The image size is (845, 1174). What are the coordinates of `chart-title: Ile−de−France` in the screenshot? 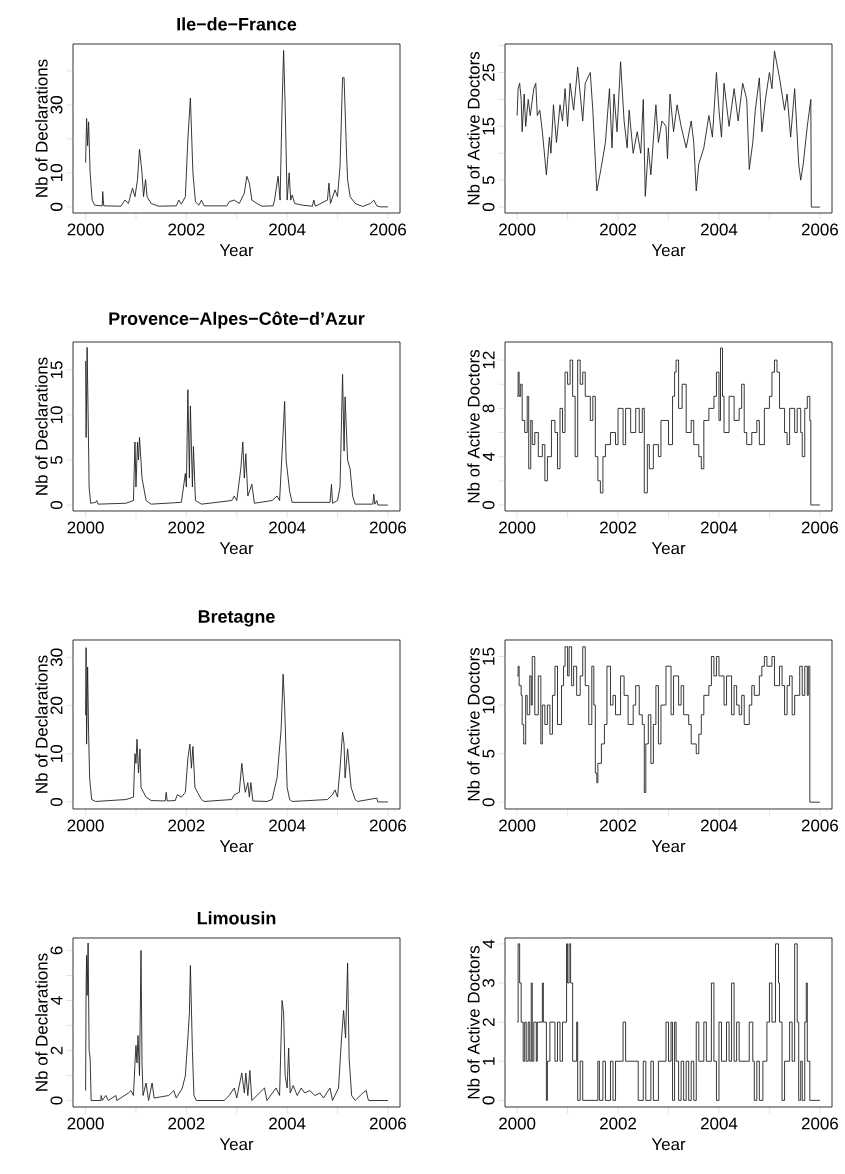 It's located at (237, 24).